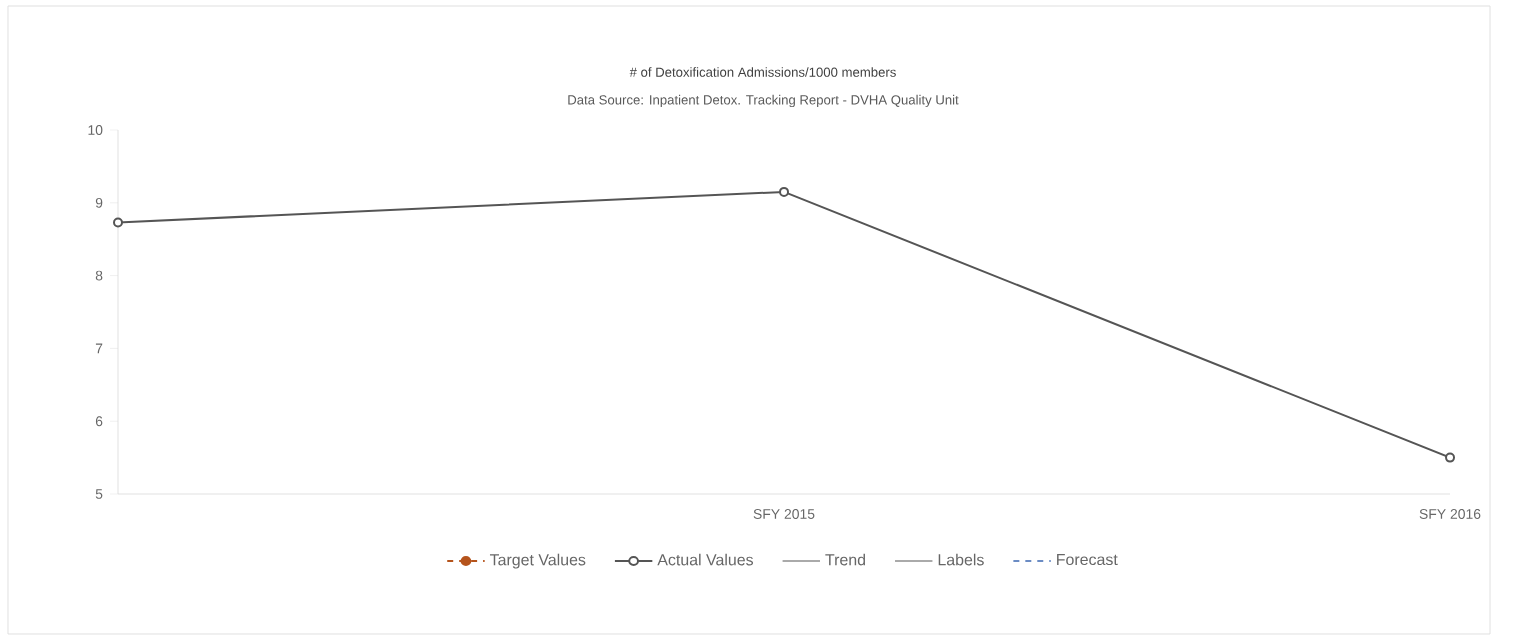 The height and width of the screenshot is (639, 1522). What do you see at coordinates (99, 275) in the screenshot?
I see `y-tick-label: 8` at bounding box center [99, 275].